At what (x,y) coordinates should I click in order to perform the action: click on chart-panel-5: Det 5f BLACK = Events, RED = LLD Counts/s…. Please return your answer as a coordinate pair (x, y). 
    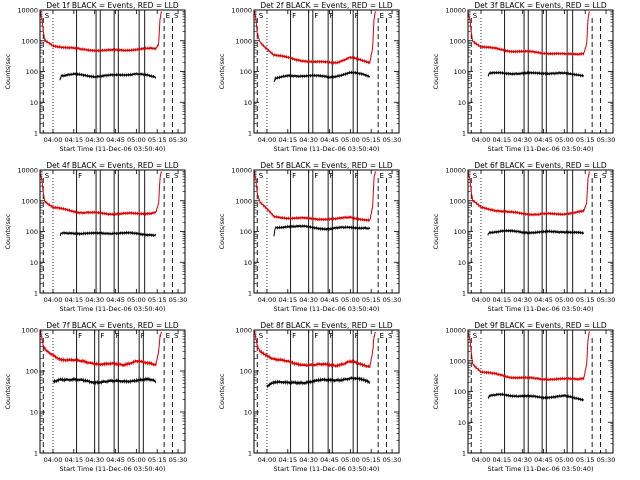
    Looking at the image, I should click on (309, 237).